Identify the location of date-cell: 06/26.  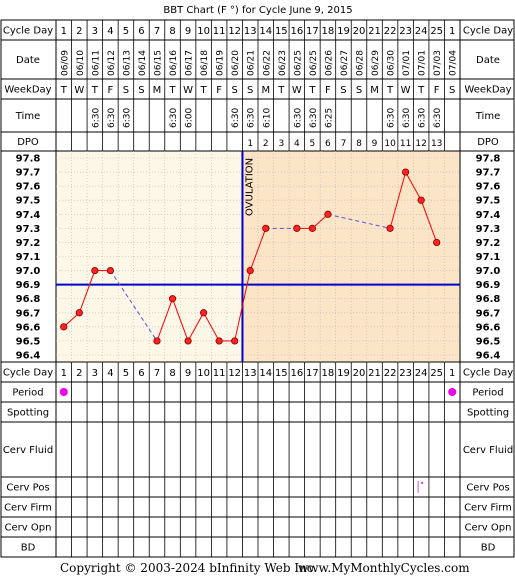
(329, 63).